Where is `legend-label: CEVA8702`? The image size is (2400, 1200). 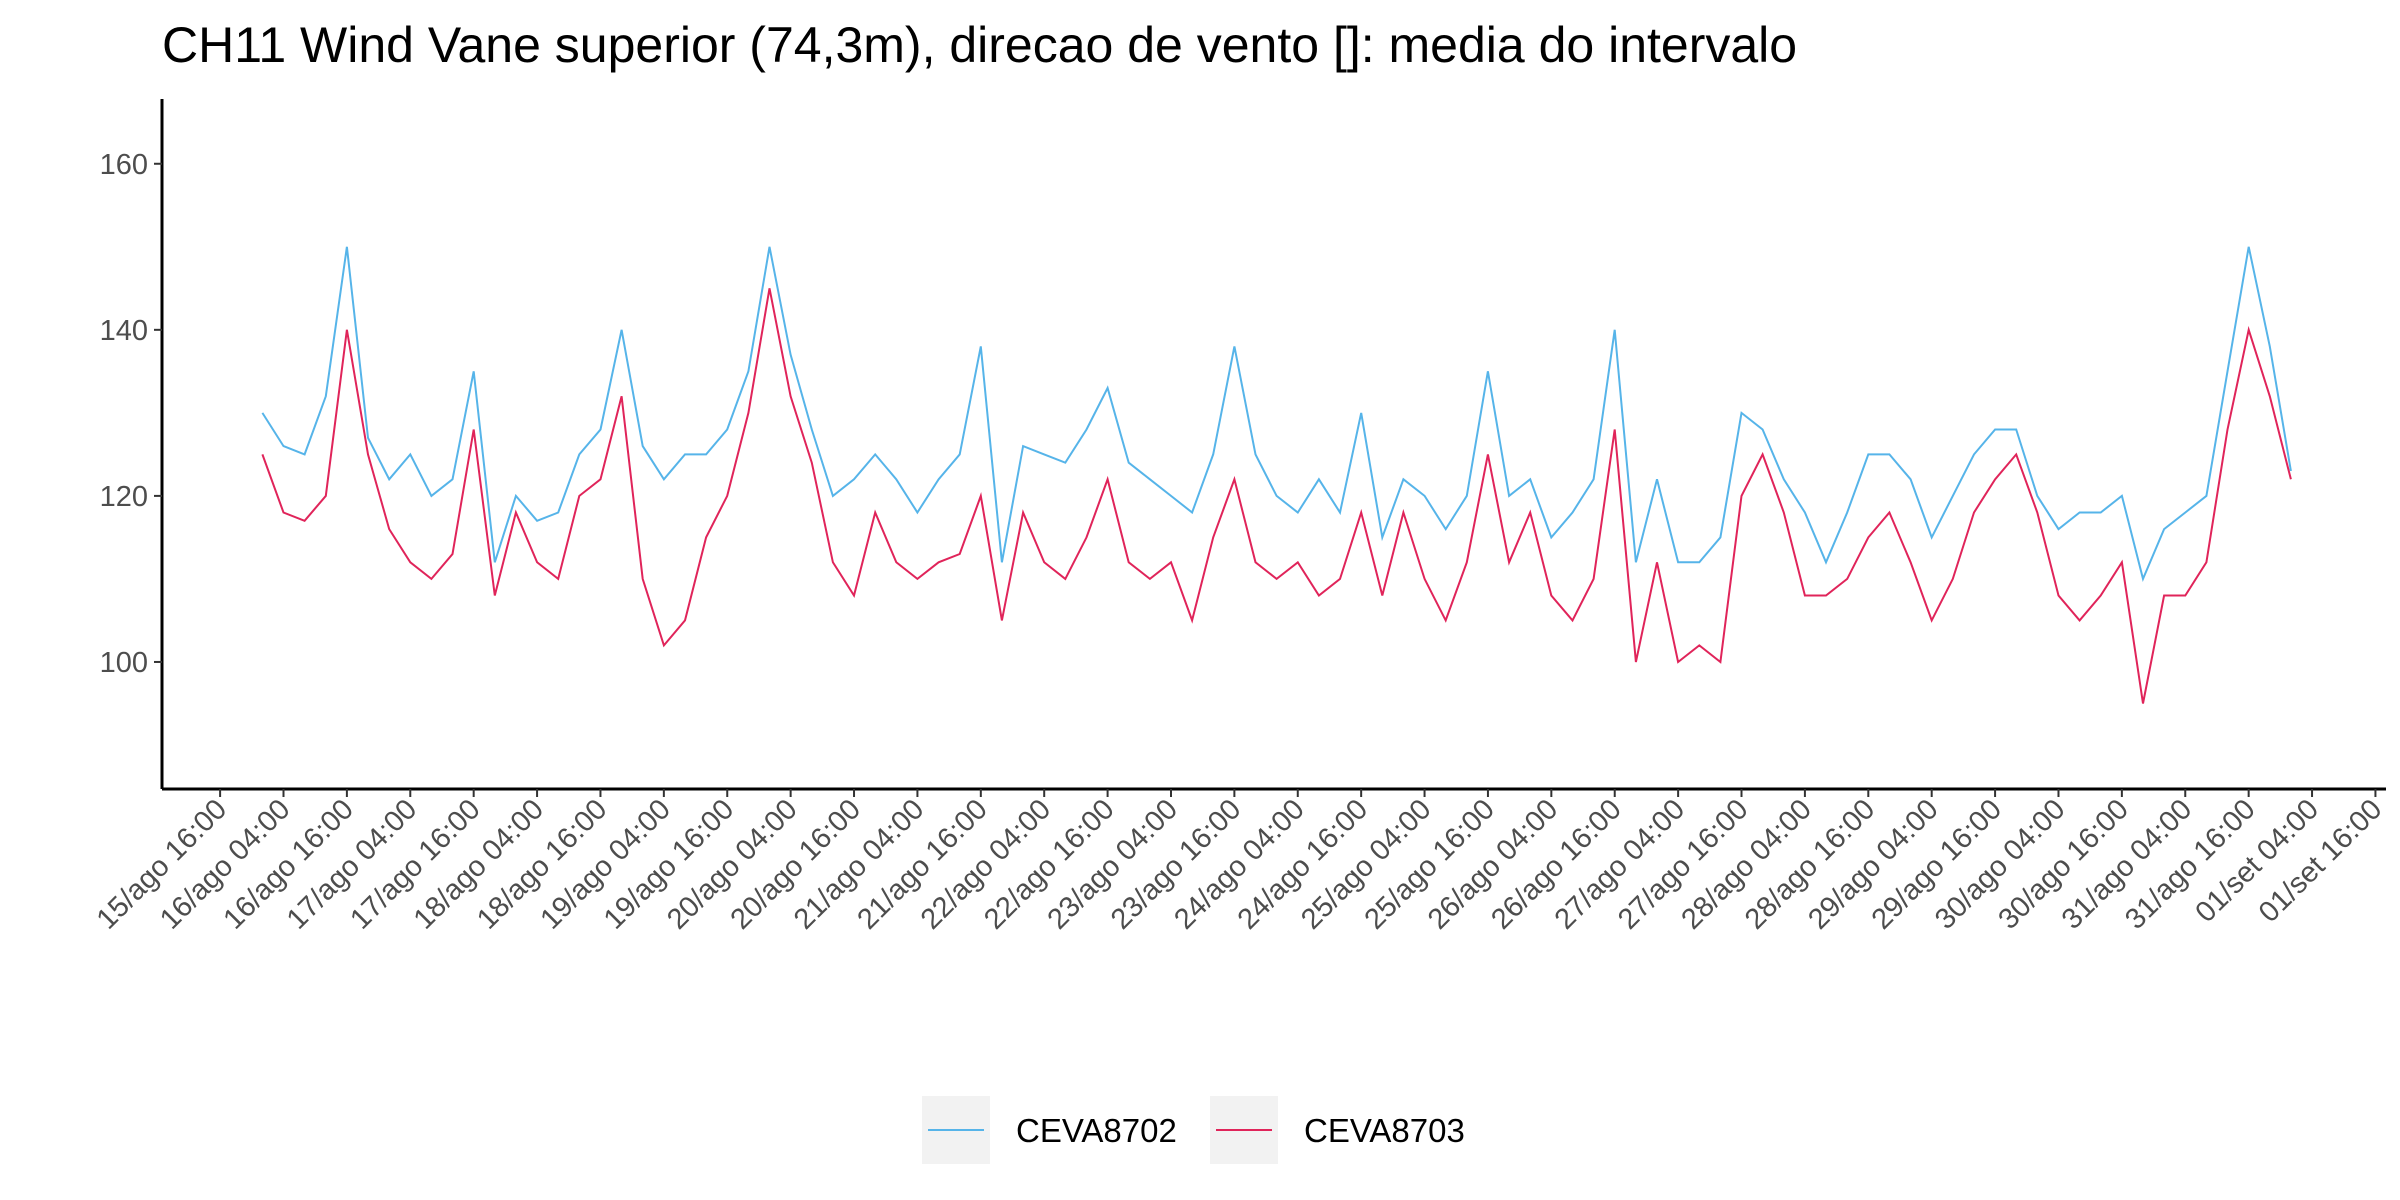 legend-label: CEVA8702 is located at coordinates (1096, 1130).